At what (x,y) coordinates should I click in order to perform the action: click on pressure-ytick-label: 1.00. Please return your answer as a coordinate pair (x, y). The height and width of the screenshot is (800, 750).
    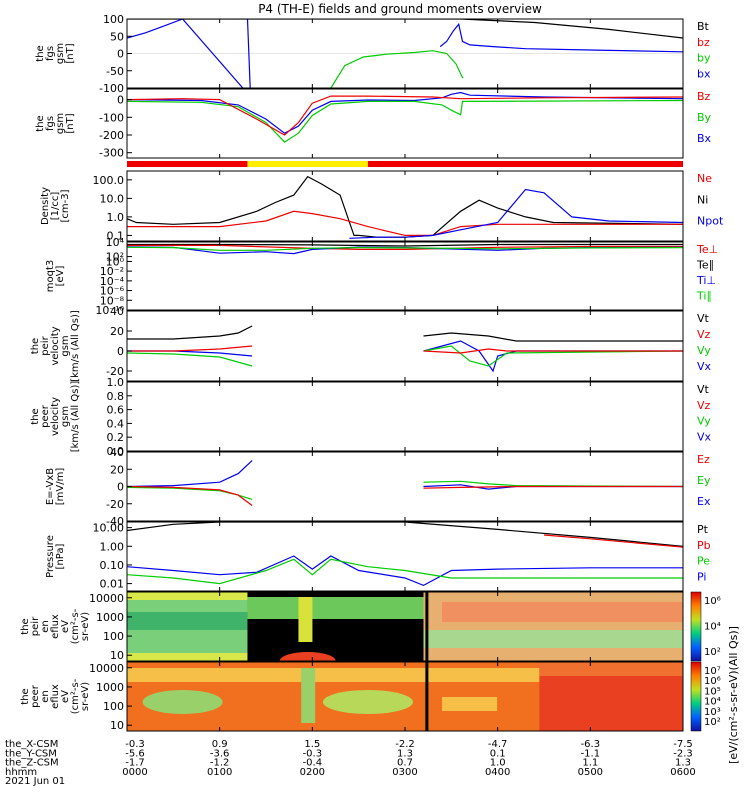
    Looking at the image, I should click on (112, 546).